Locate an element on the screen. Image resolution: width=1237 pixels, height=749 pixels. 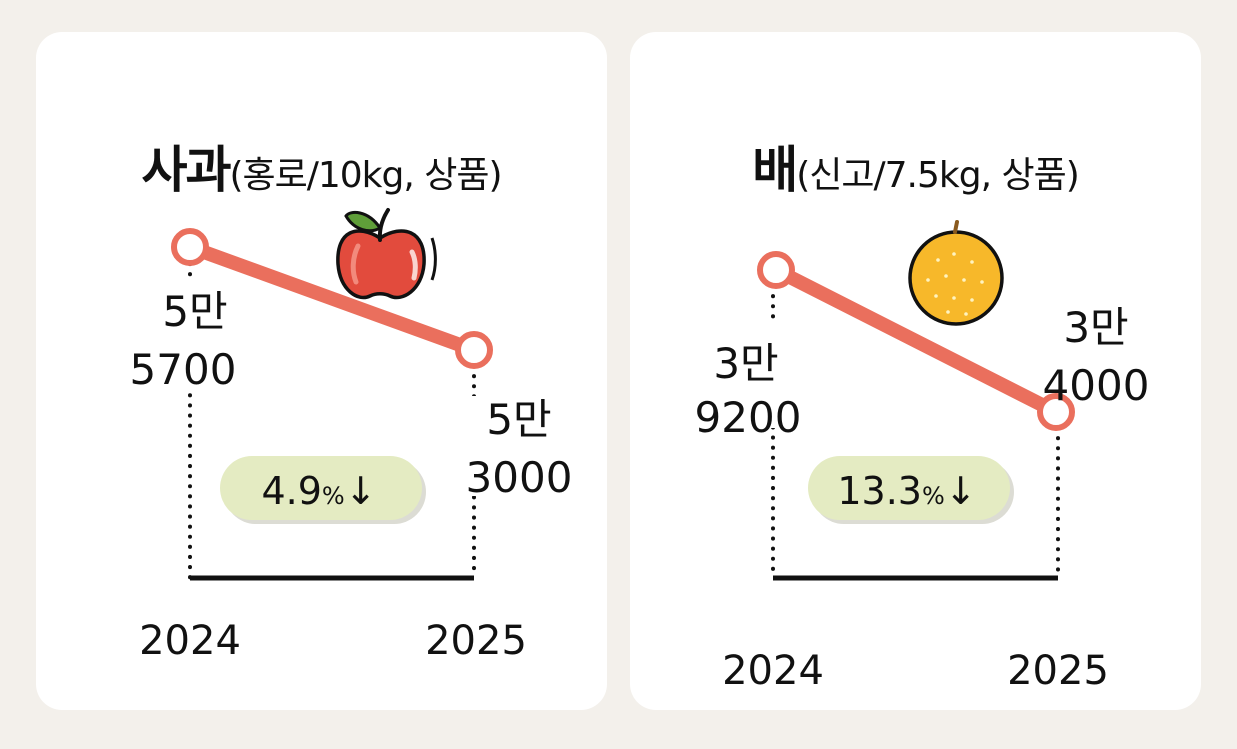
chart-subtitle: (홍로/10kg, 상품) is located at coordinates (365, 175).